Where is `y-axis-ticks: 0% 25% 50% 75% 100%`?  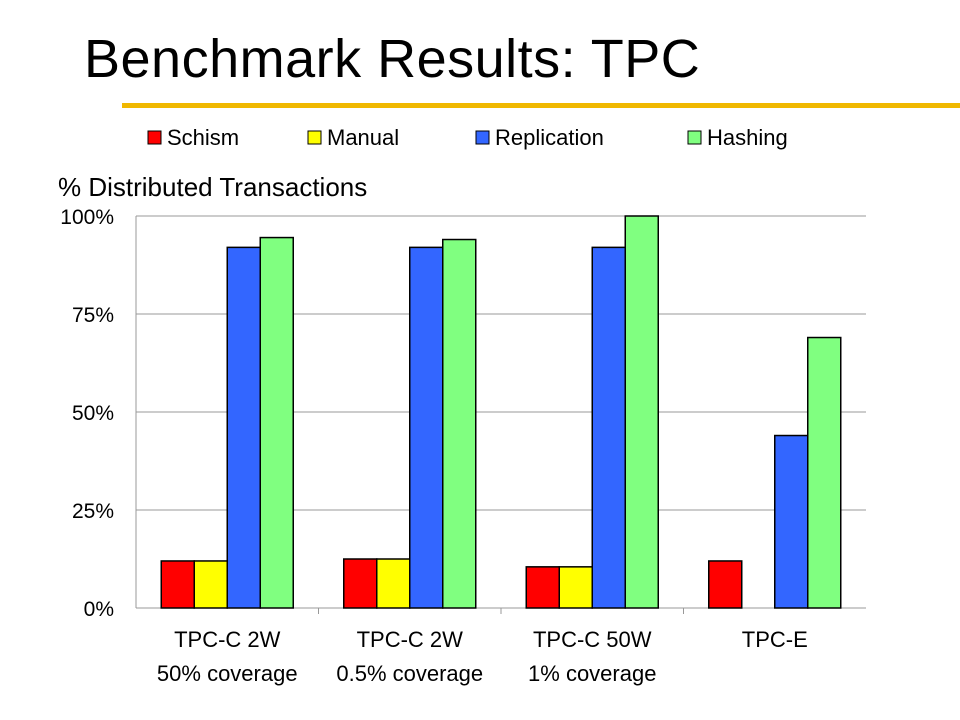 y-axis-ticks: 0% 25% 50% 75% 100% is located at coordinates (87, 413).